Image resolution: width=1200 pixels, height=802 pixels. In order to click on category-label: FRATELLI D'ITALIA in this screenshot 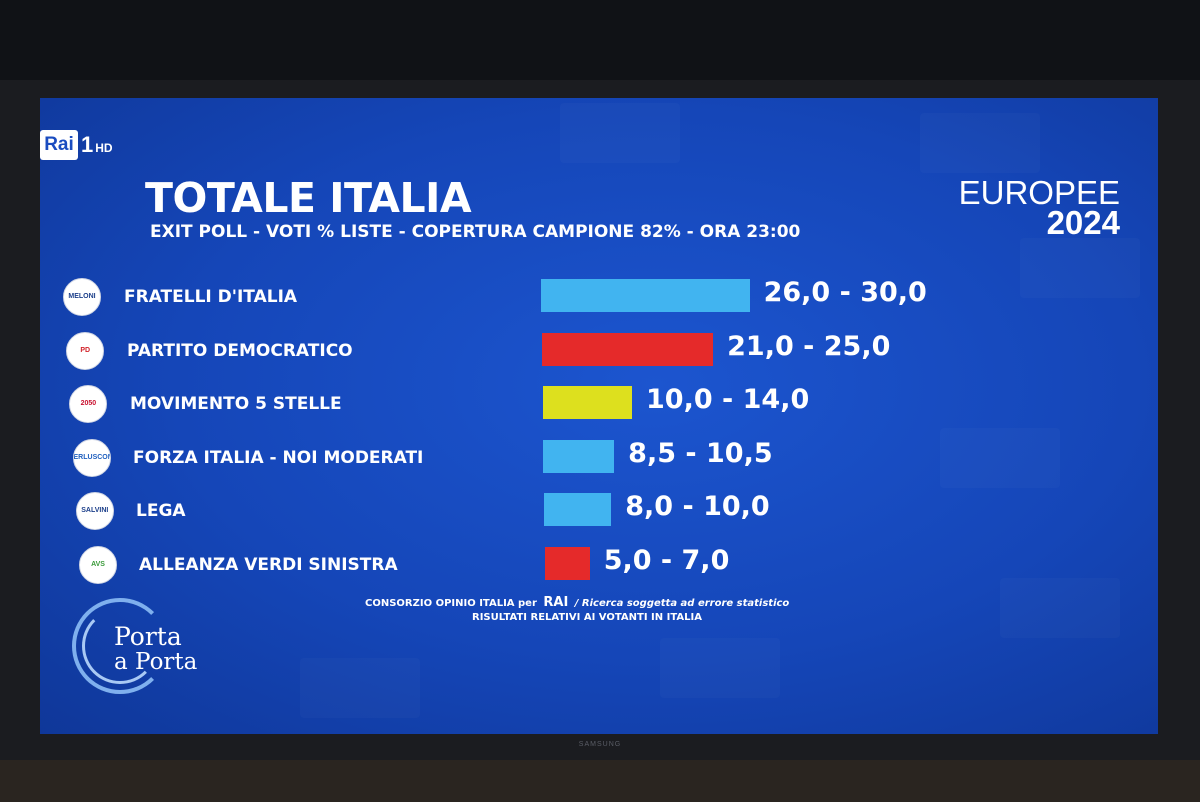, I will do `click(211, 297)`.